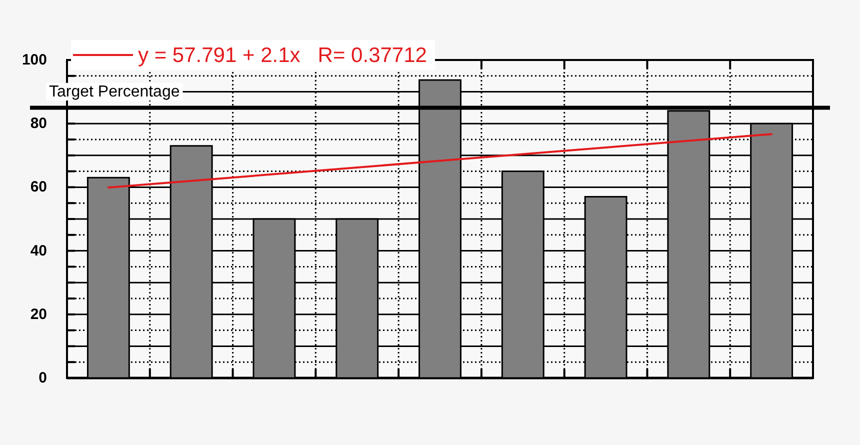 This screenshot has height=445, width=860. Describe the element at coordinates (38, 187) in the screenshot. I see `y-tick-label: 60` at that location.